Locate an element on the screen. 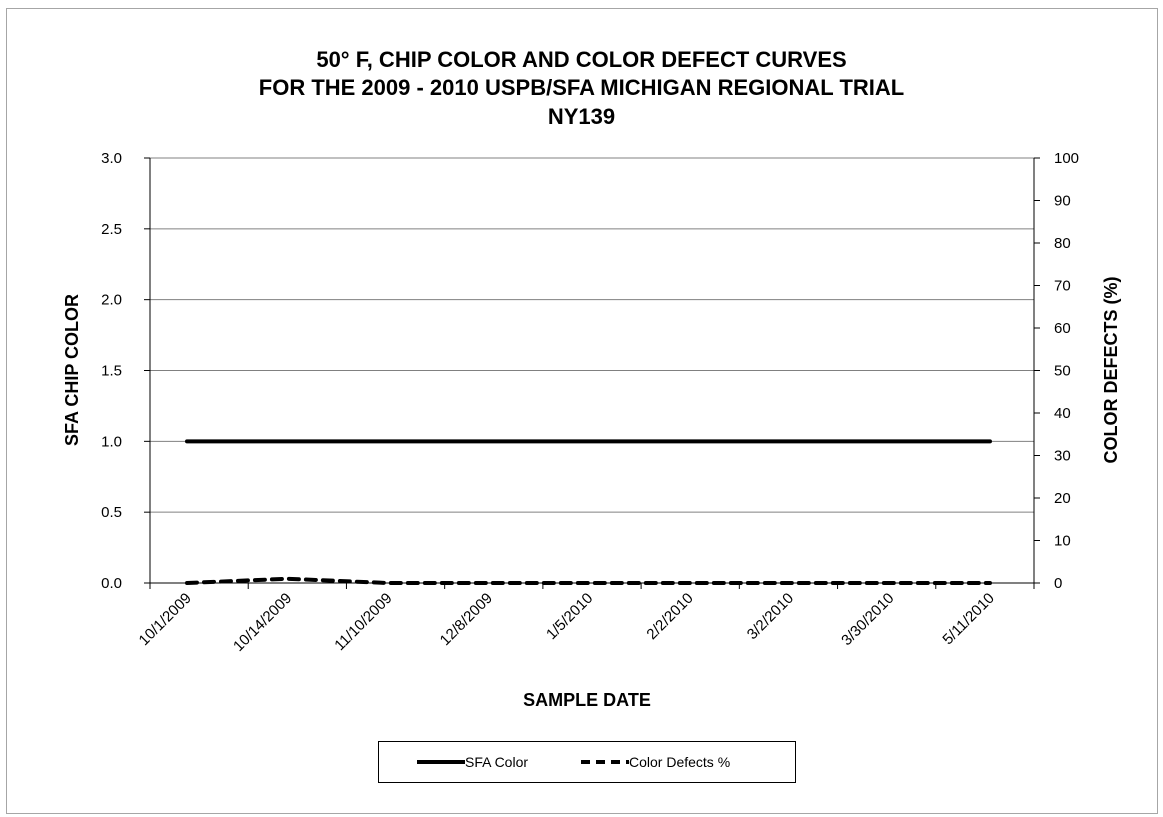 This screenshot has width=1163, height=817. y2-tick-label: 70 is located at coordinates (1062, 286).